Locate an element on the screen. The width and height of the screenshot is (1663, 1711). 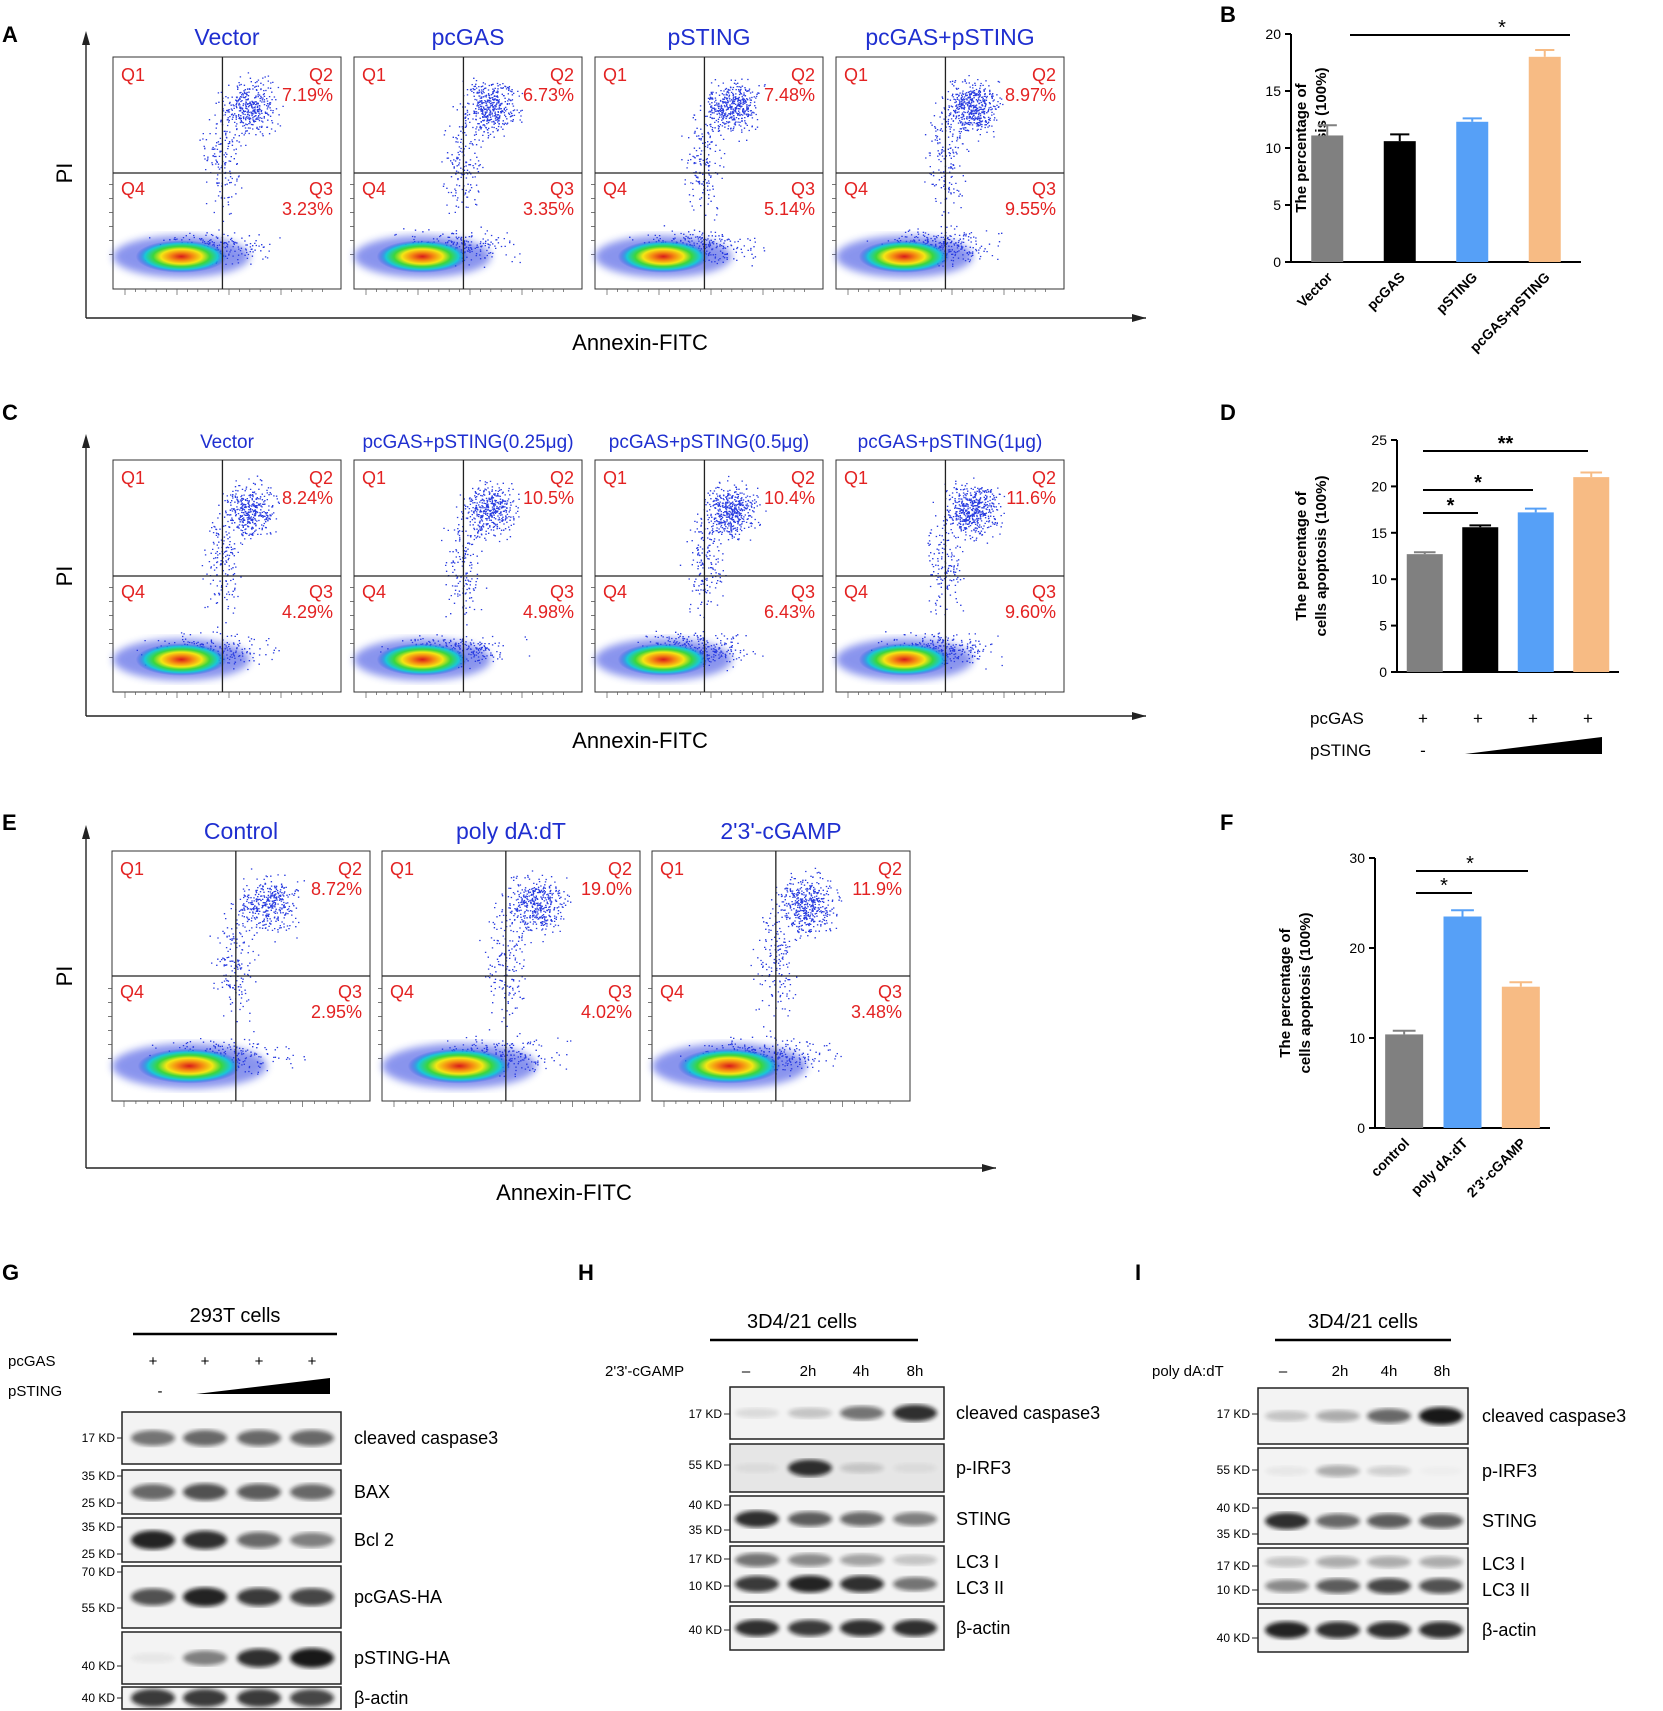
q3-percentage: 5.14% is located at coordinates (789, 209).